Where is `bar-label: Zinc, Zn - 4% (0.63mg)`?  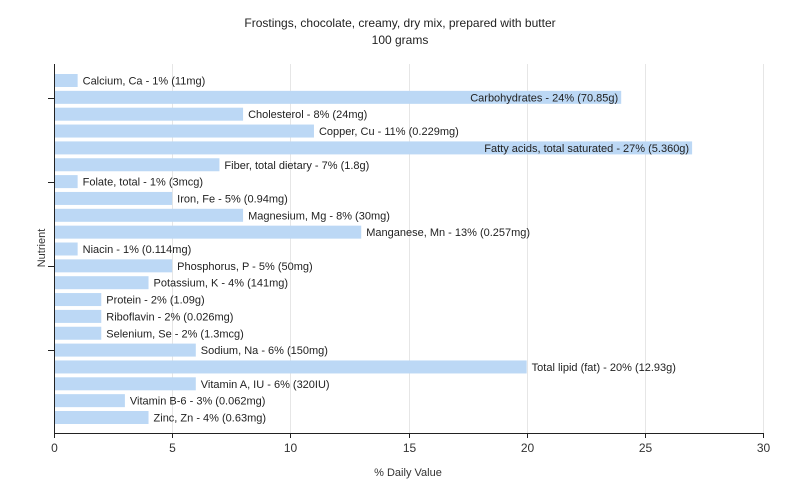
bar-label: Zinc, Zn - 4% (0.63mg) is located at coordinates (210, 419).